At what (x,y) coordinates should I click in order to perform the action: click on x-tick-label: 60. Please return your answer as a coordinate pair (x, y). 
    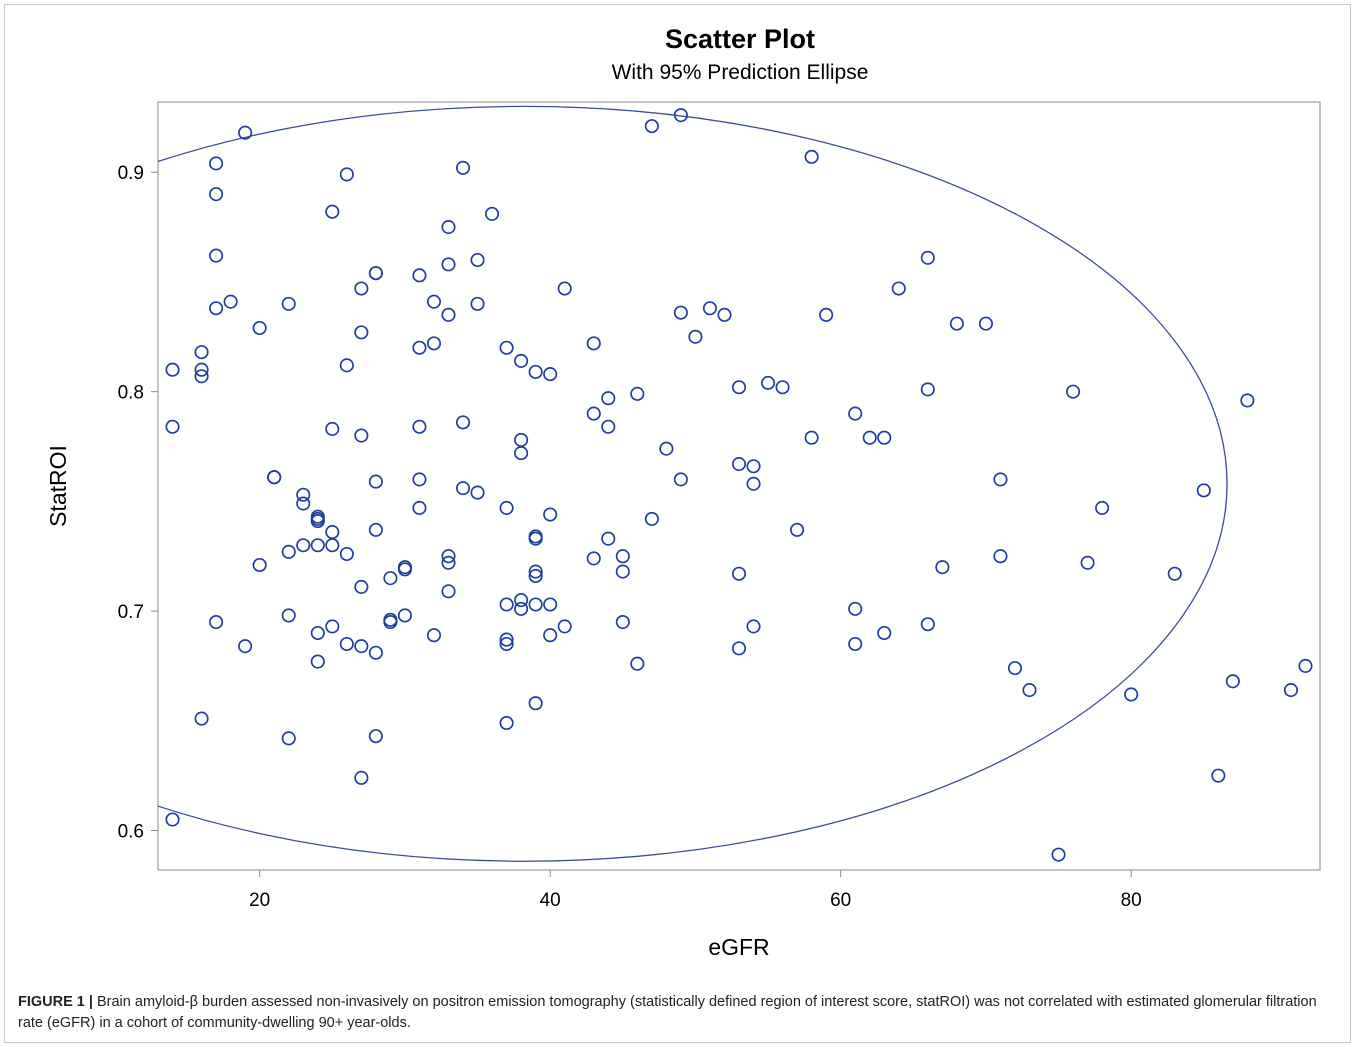
    Looking at the image, I should click on (840, 900).